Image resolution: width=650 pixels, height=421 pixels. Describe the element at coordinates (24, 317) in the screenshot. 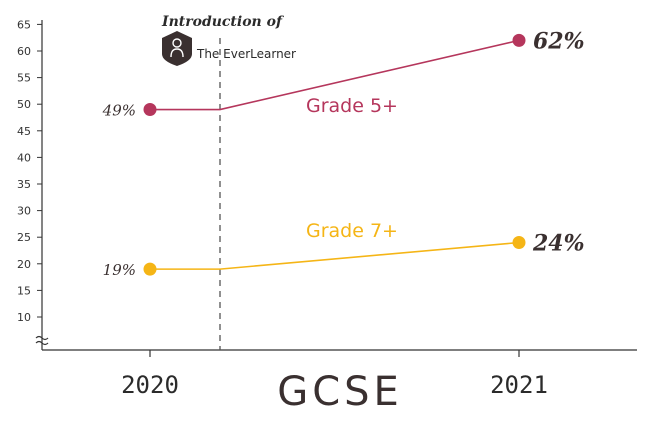

I see `y-tick-label: 10` at that location.